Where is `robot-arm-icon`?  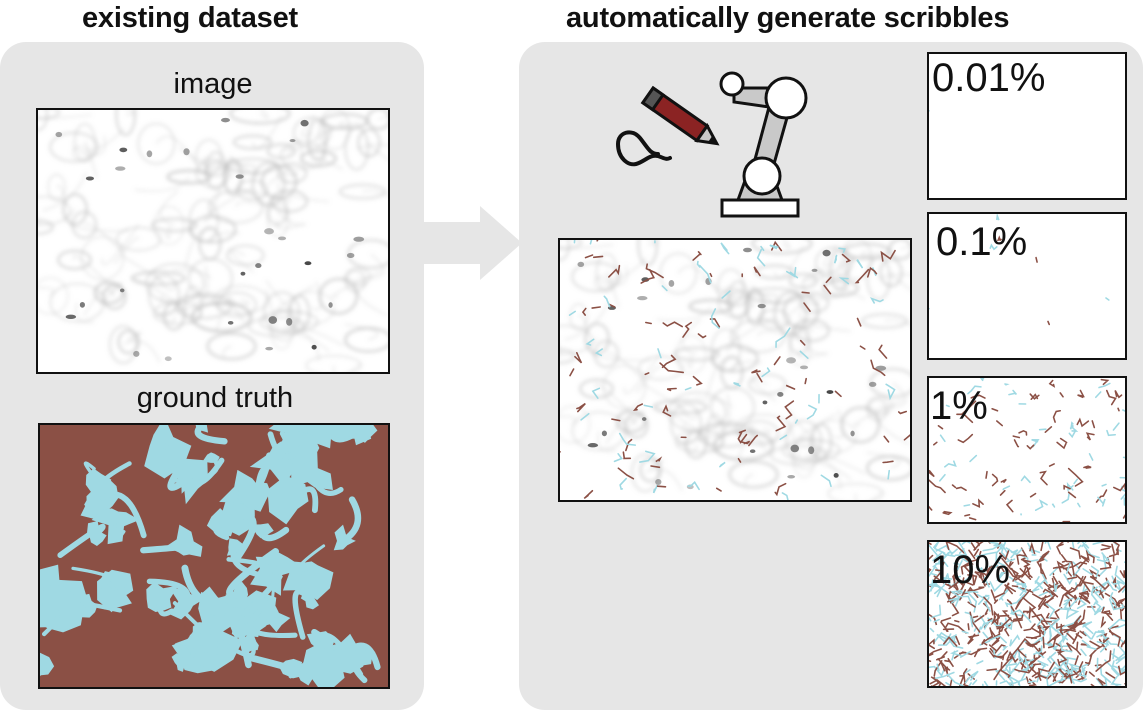 robot-arm-icon is located at coordinates (711, 144).